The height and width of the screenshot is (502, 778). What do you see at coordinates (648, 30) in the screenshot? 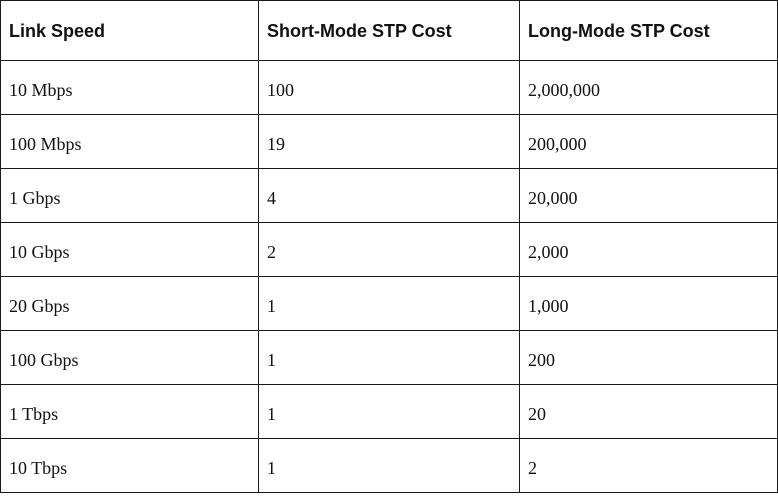
I see `header-long-mode-cost: Long-Mode STP Cost` at bounding box center [648, 30].